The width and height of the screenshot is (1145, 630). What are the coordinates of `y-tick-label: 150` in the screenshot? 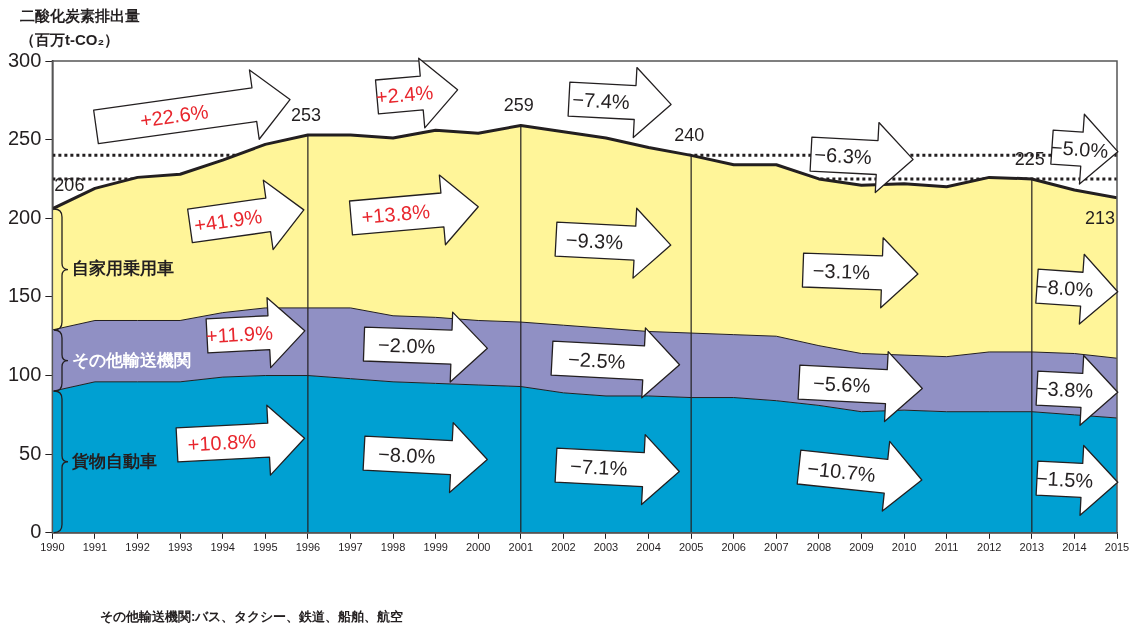 It's located at (24, 295).